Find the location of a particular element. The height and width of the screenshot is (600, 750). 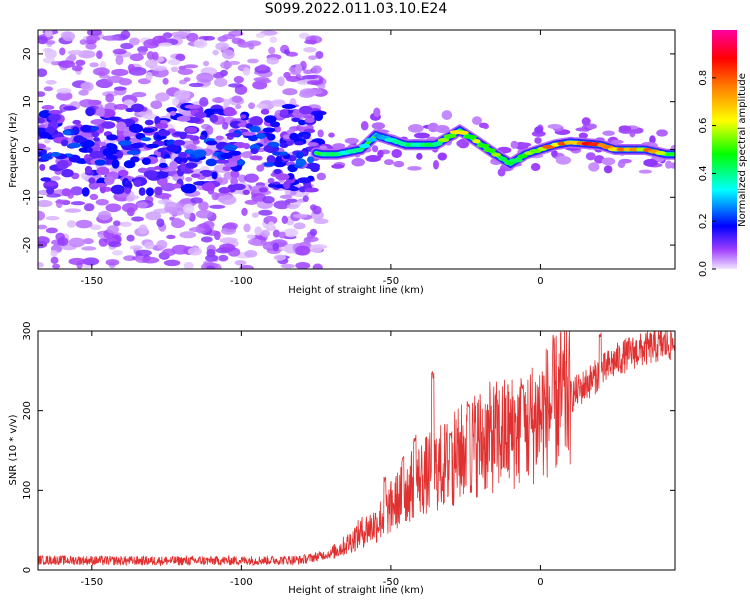

snr-y-axis-label: SNR (10 * v/v) is located at coordinates (13, 449).